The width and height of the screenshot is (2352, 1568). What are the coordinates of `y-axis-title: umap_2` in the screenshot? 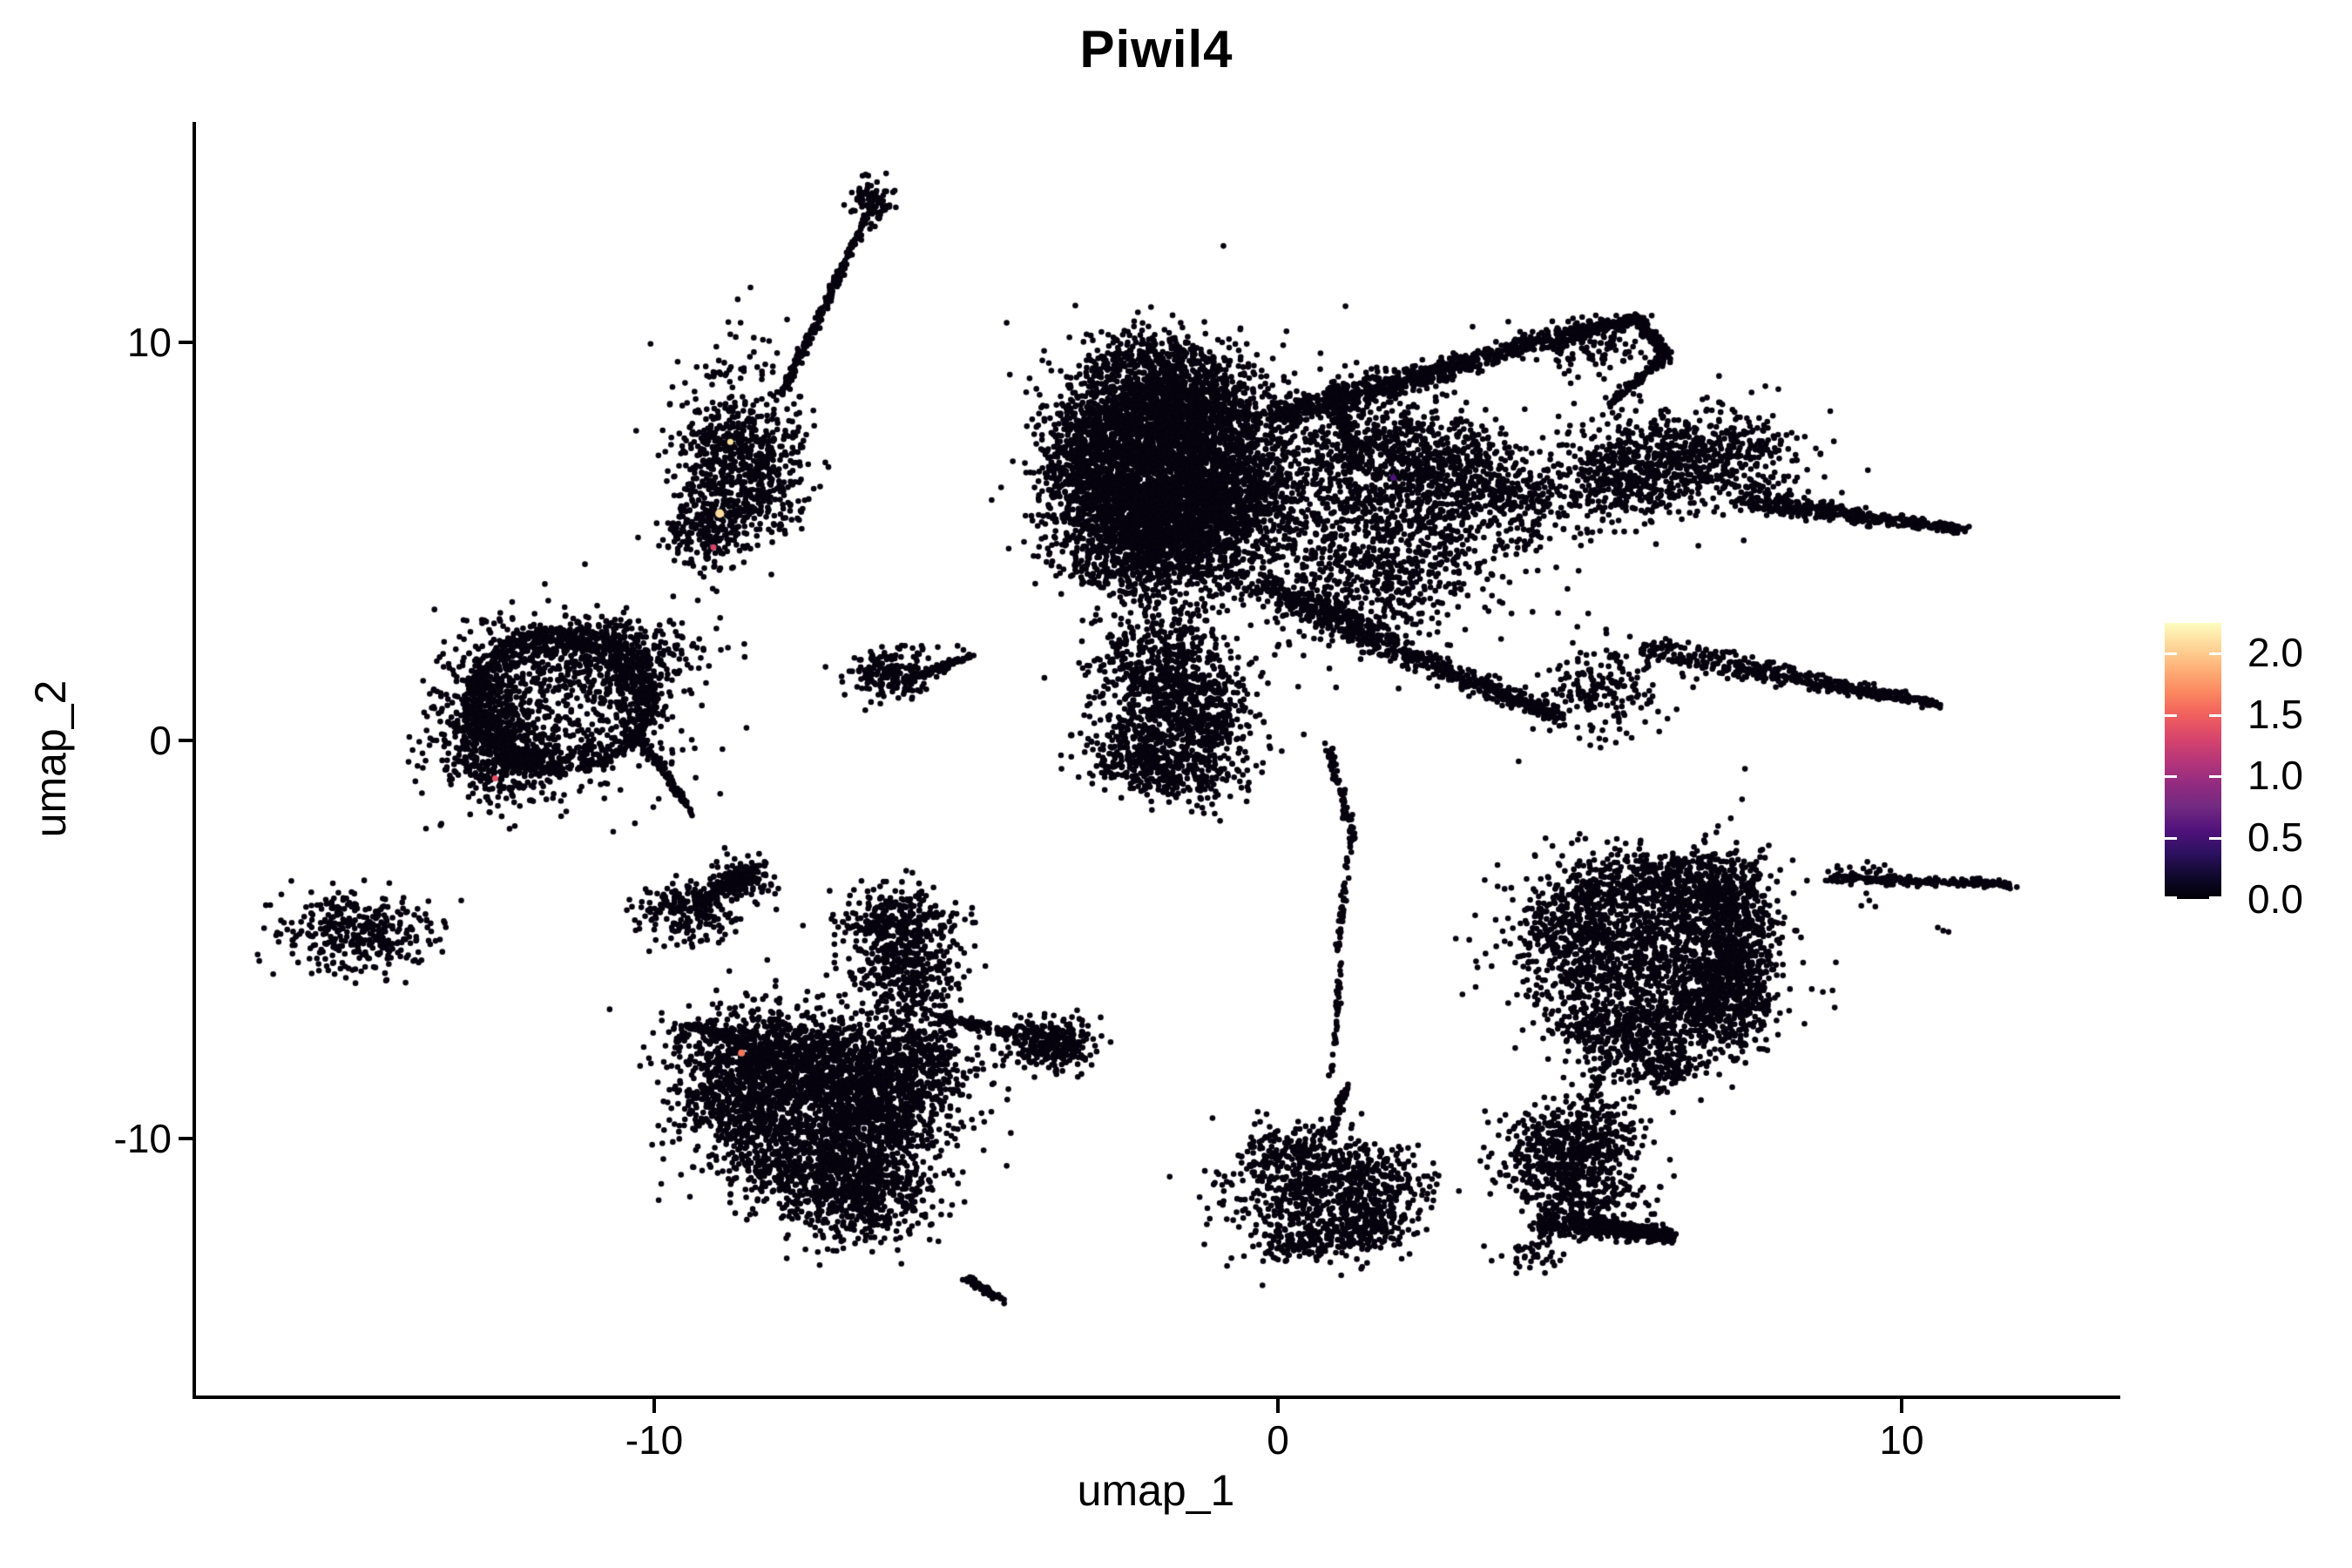 It's located at (50, 758).